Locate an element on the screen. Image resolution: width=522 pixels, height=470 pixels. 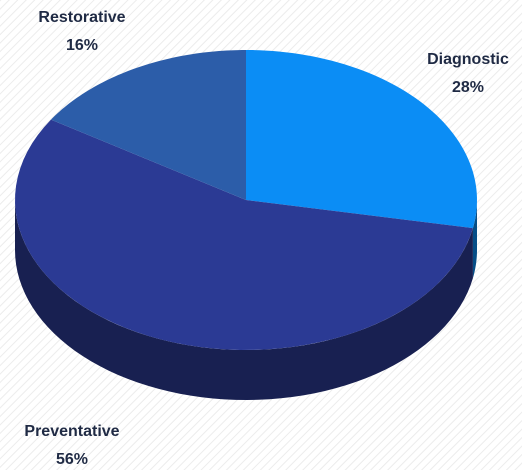
slice-value-label: 56% is located at coordinates (72, 459).